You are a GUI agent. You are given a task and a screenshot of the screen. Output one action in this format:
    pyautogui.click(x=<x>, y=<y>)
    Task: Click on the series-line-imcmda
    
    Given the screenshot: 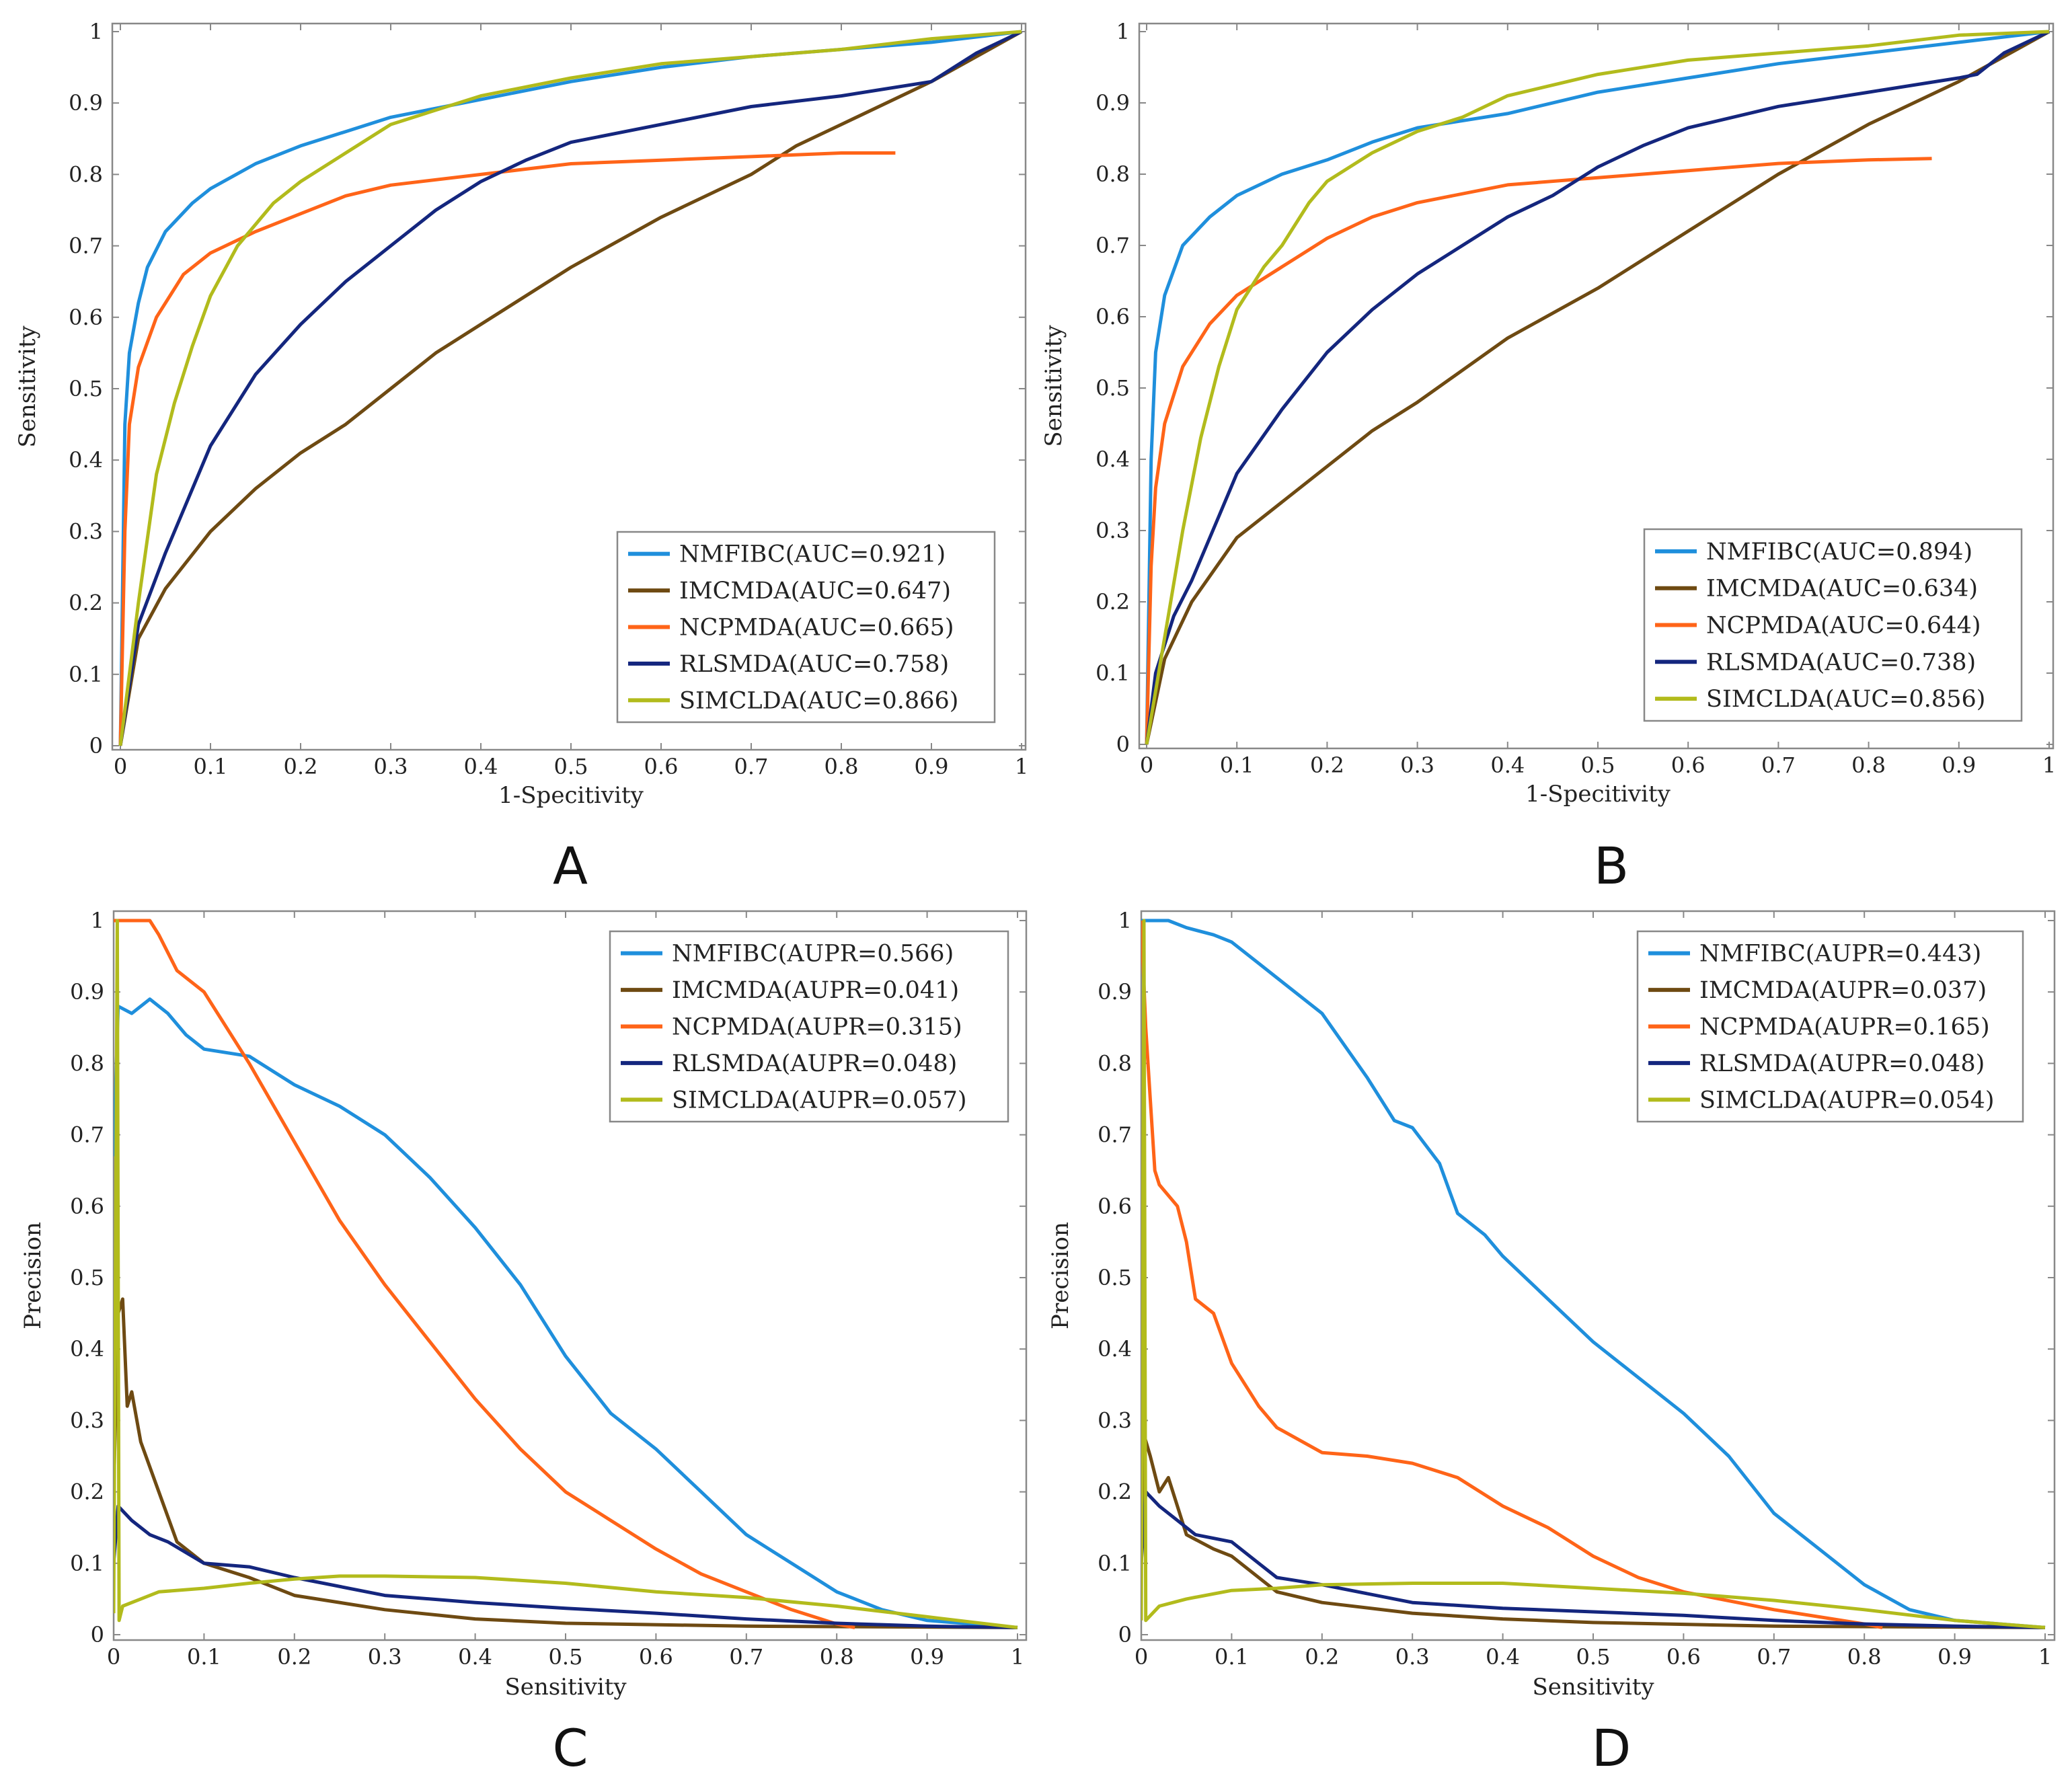 What is the action you would take?
    pyautogui.click(x=1594, y=1531)
    